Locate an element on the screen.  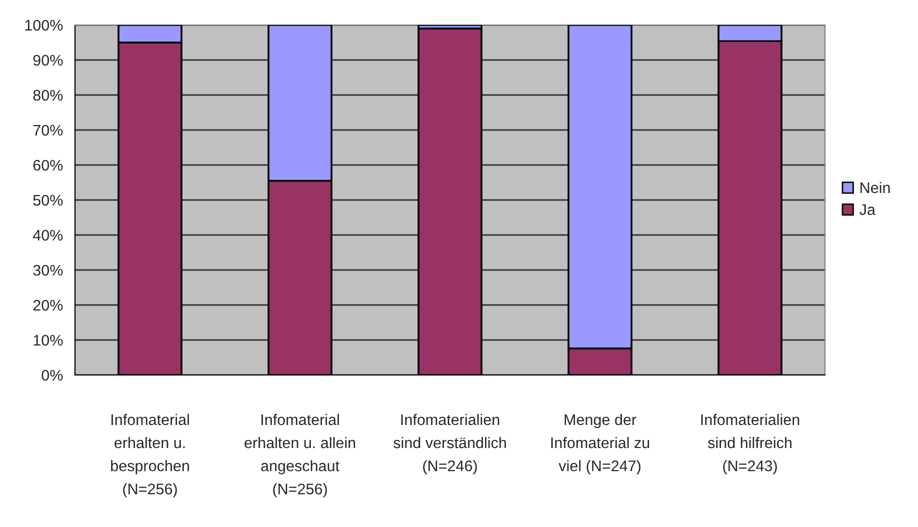
y-tick-label: 30% is located at coordinates (48, 270).